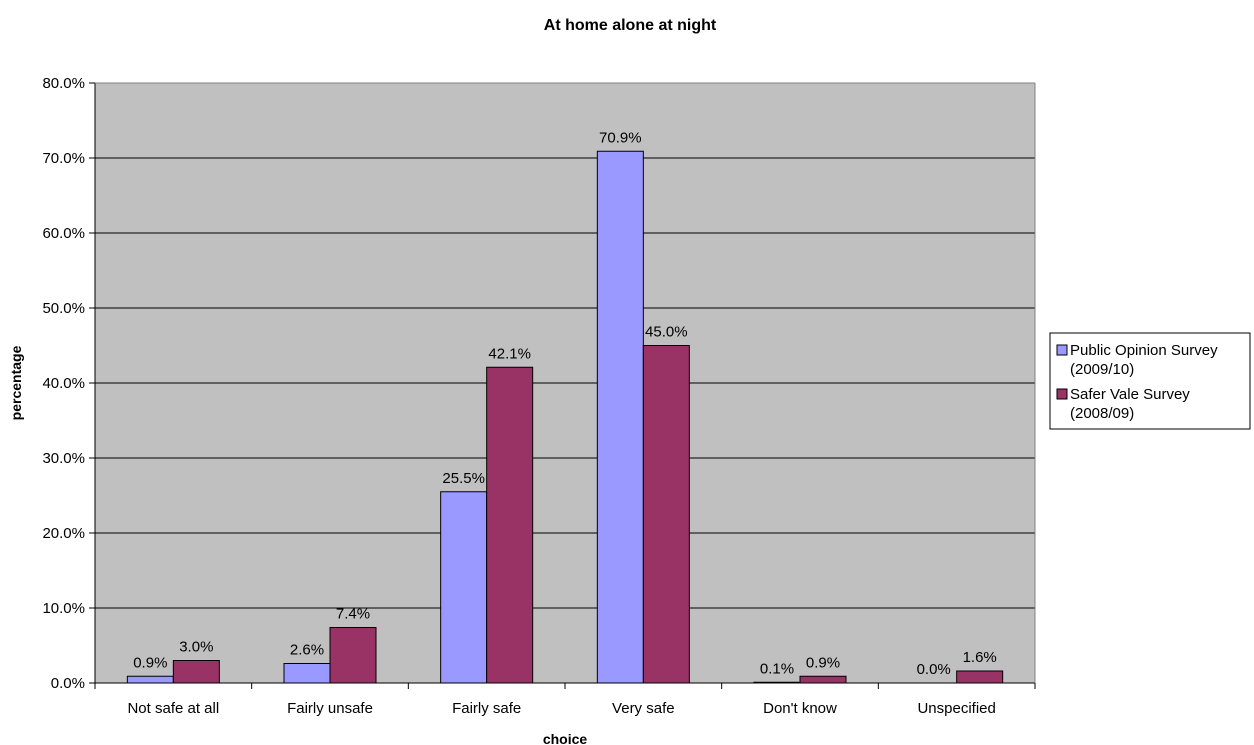 The image size is (1254, 745). I want to click on x-axis-title: choice, so click(565, 738).